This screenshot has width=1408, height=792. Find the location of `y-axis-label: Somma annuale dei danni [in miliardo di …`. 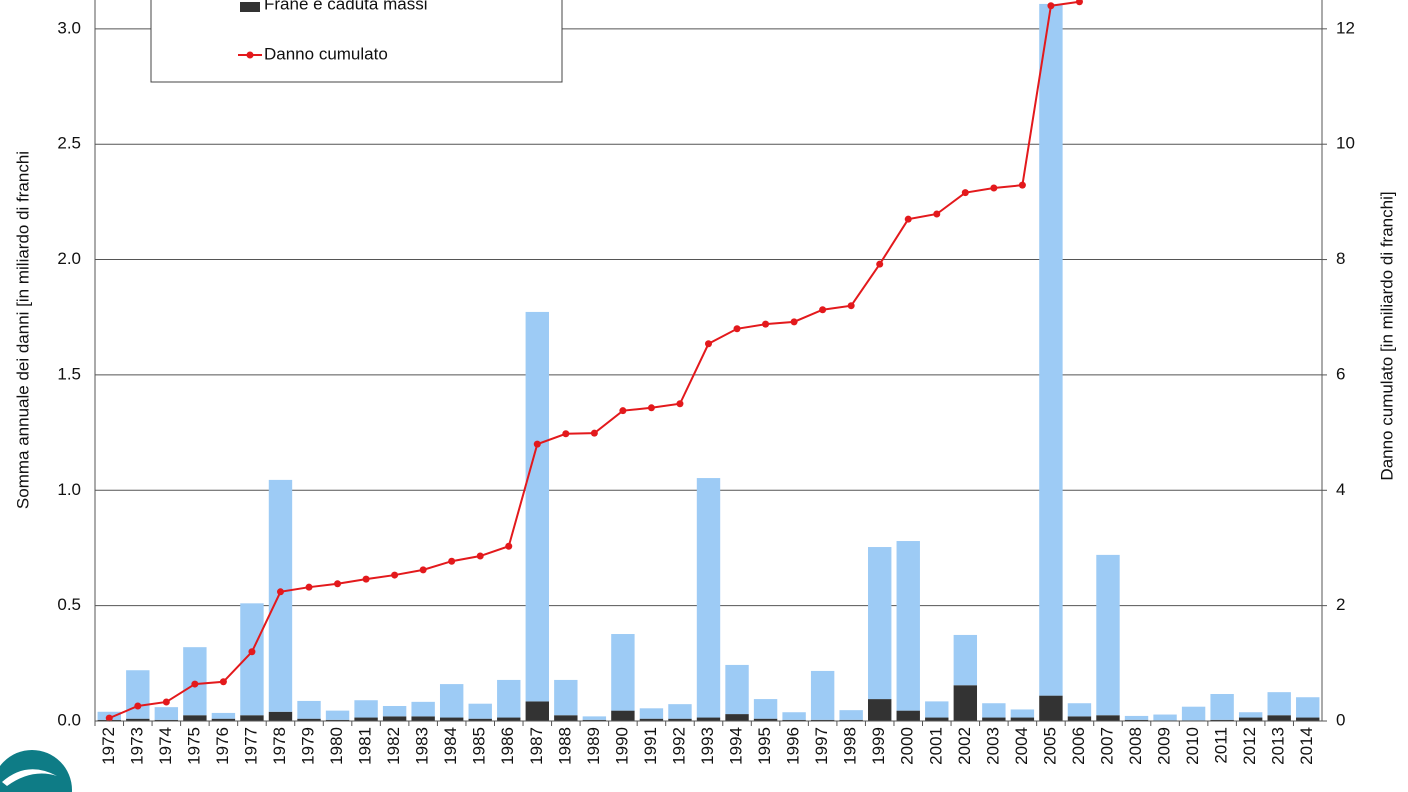

y-axis-label: Somma annuale dei danni [in miliardo di … is located at coordinates (22, 330).